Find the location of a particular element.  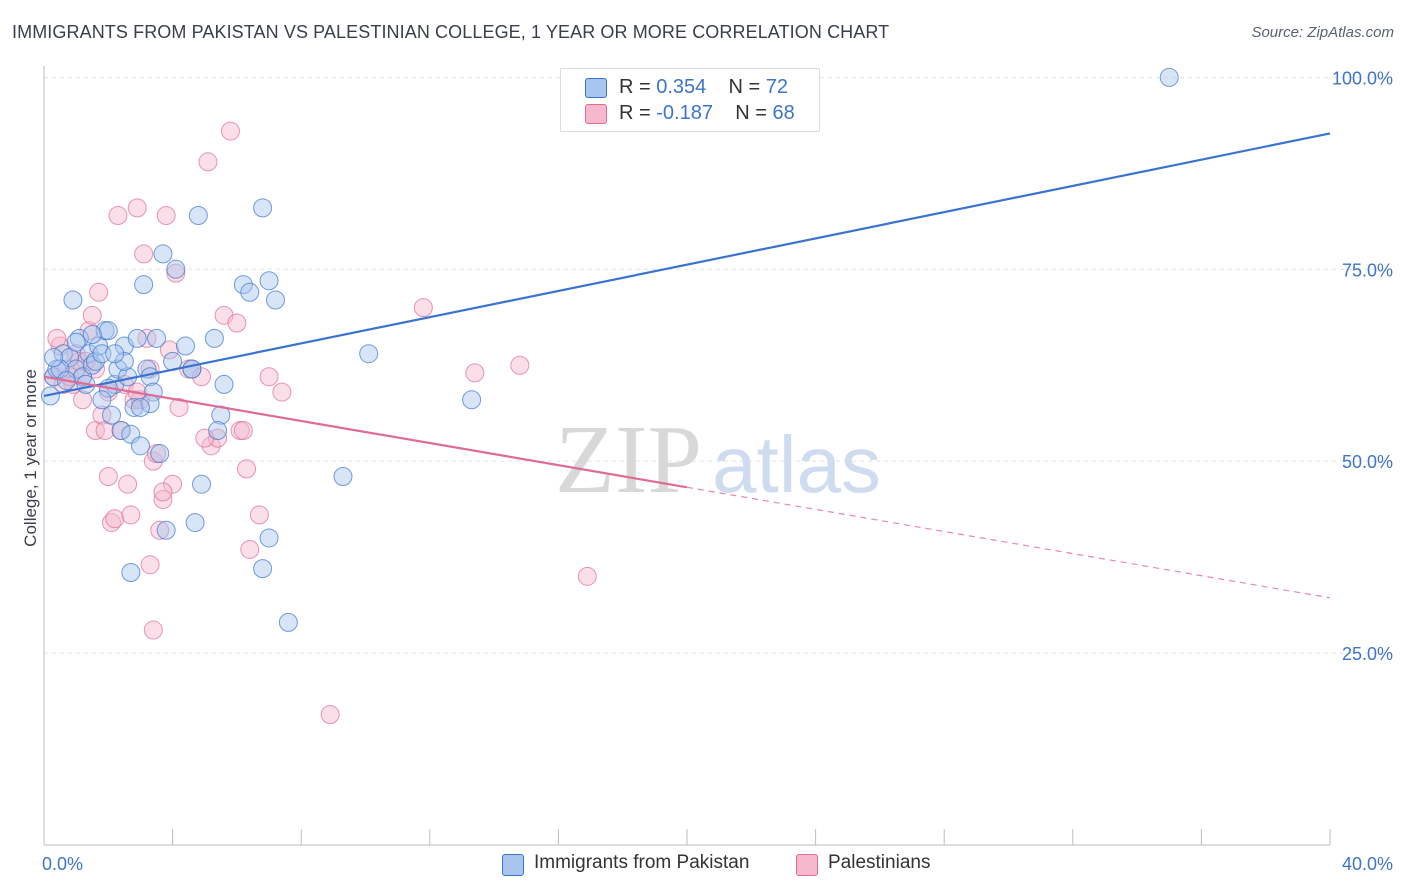

legend-row-text: R = 0.354 N = 72 is located at coordinates (703, 87).